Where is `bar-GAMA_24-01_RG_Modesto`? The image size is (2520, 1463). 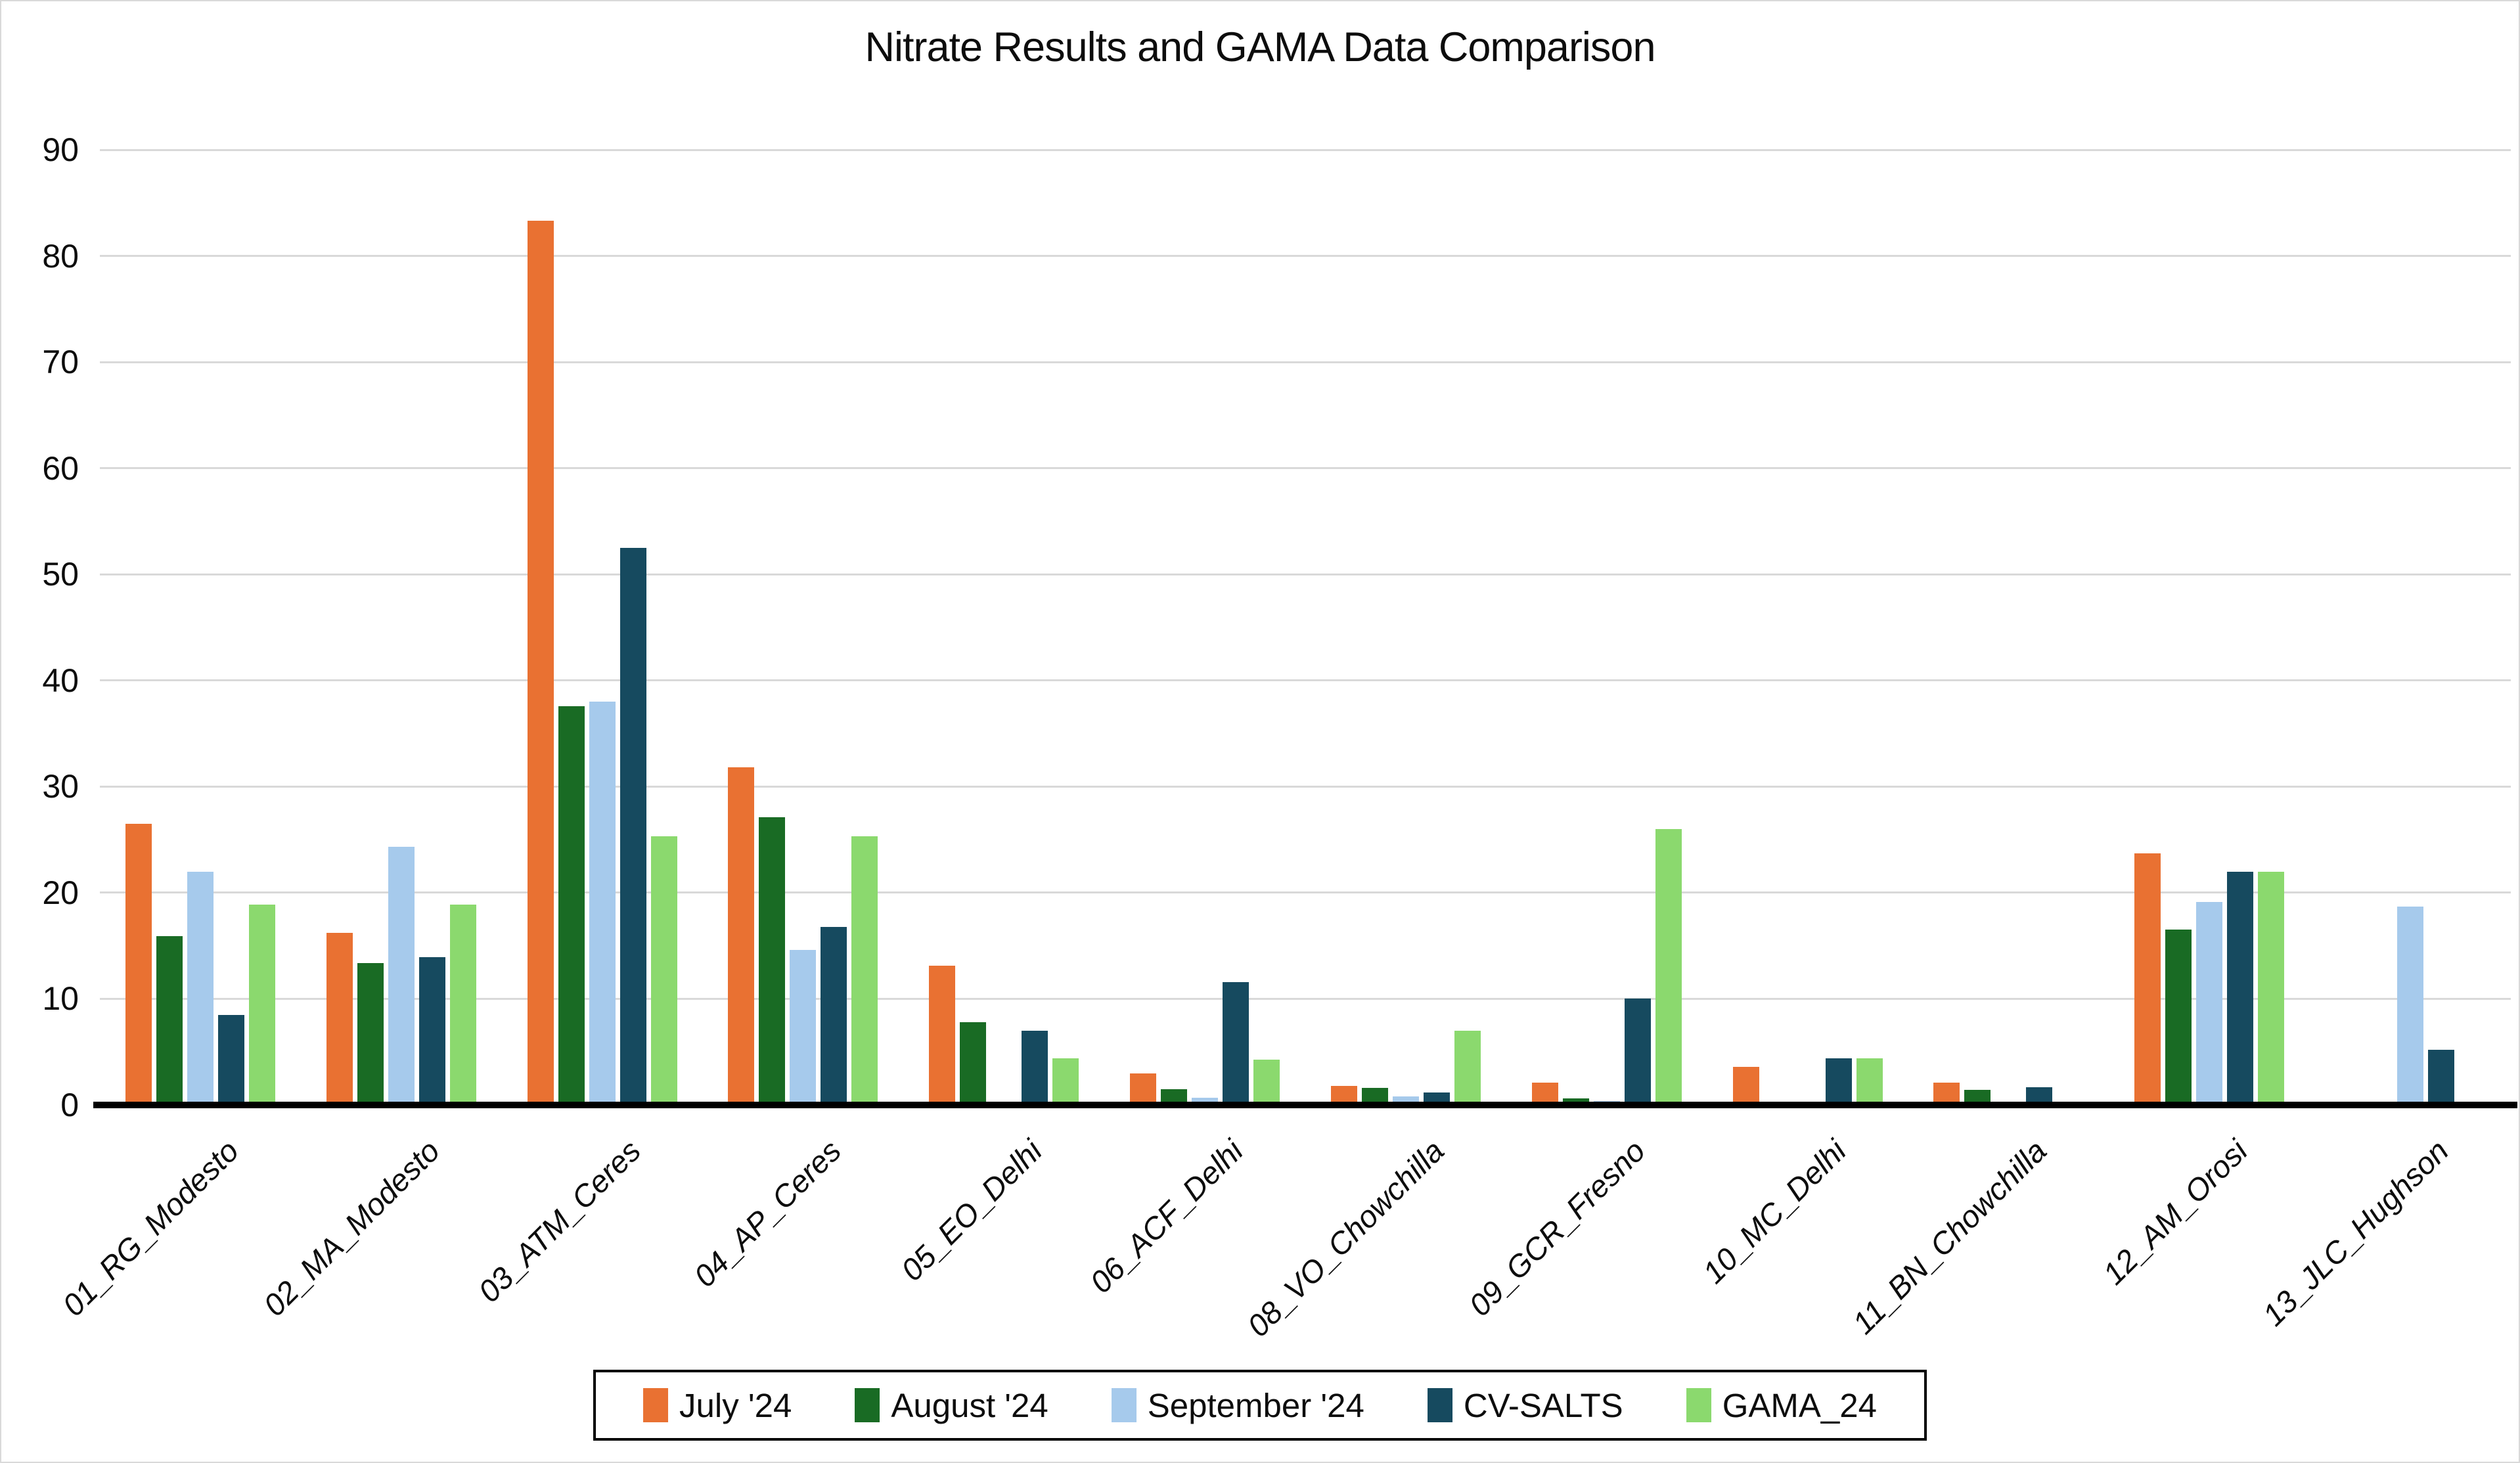 bar-GAMA_24-01_RG_Modesto is located at coordinates (261, 1005).